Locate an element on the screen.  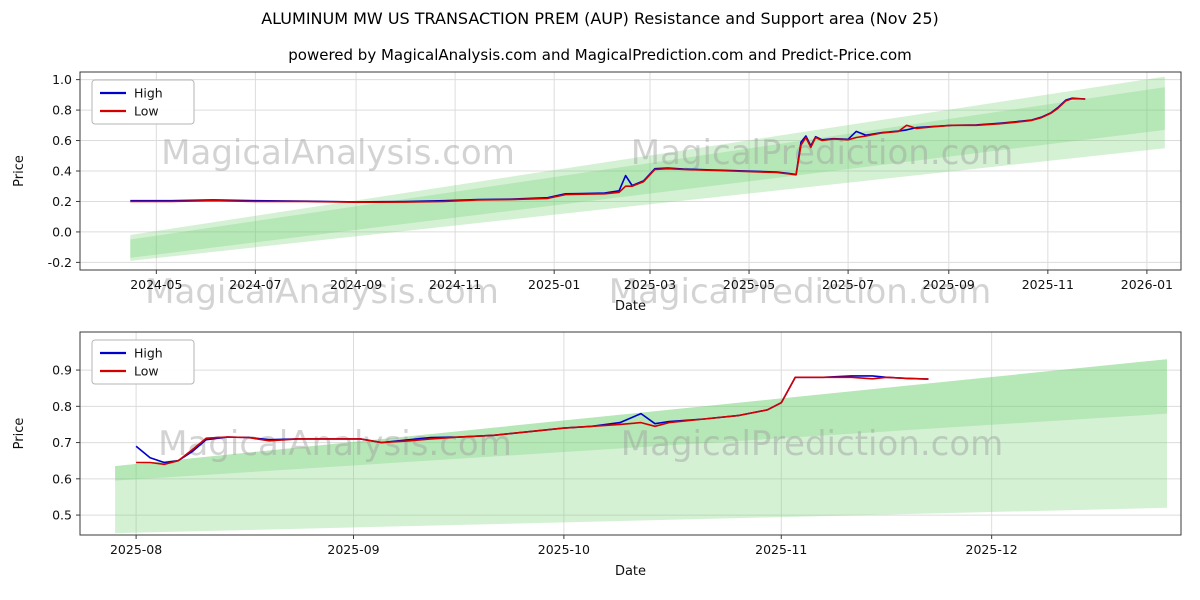
y-tick-label: 0.2 is located at coordinates (62, 201).